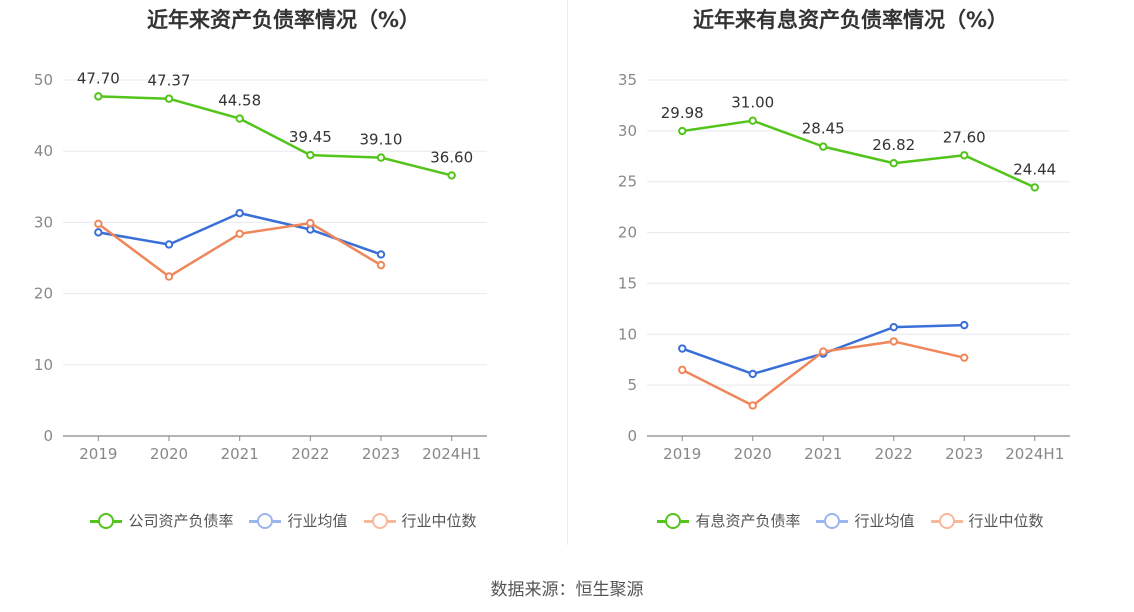  Describe the element at coordinates (748, 521) in the screenshot. I see `legend-label: 有息资产负债率` at that location.